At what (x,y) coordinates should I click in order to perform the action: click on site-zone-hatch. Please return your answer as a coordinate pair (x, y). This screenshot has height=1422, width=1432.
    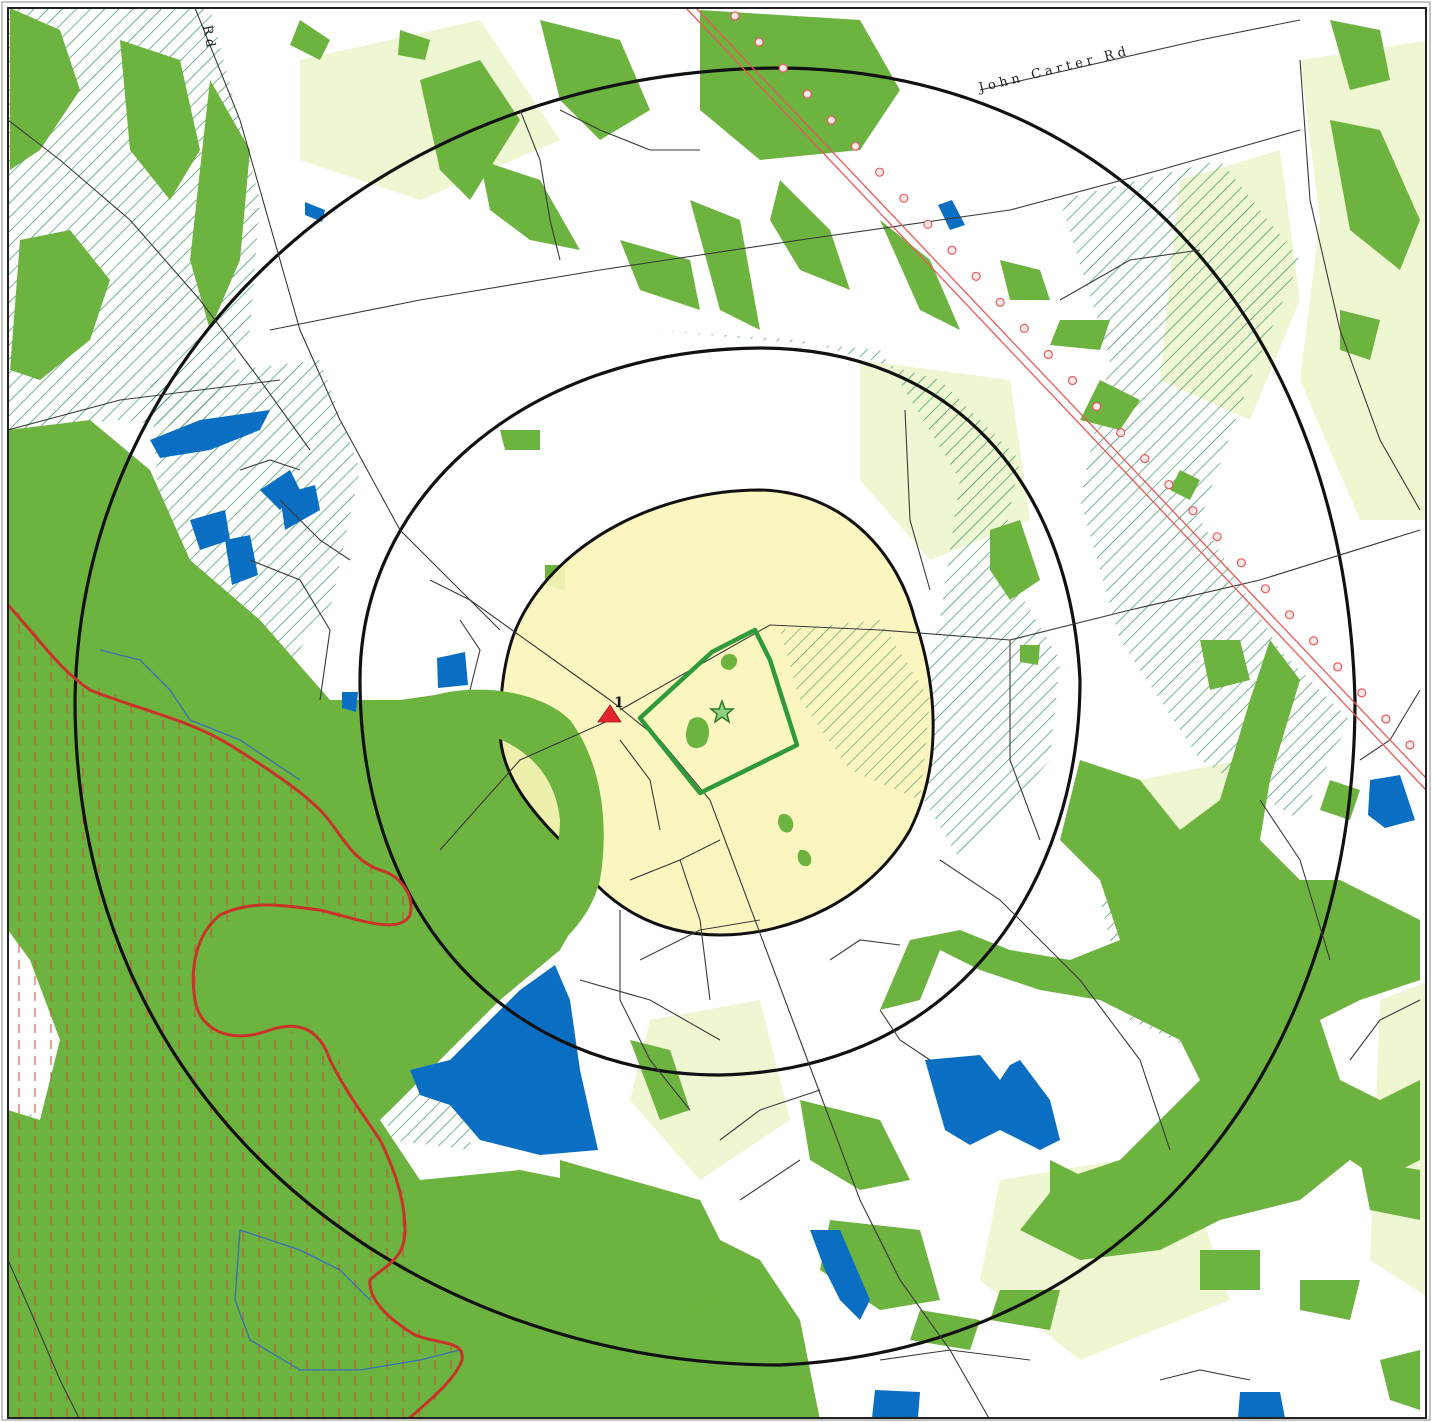
    Looking at the image, I should click on (855, 710).